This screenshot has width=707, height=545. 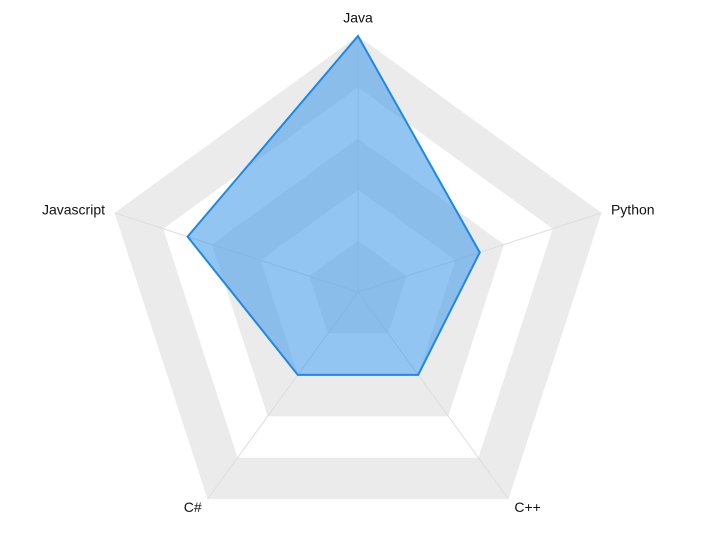 What do you see at coordinates (193, 507) in the screenshot?
I see `radar-axis-label: C#` at bounding box center [193, 507].